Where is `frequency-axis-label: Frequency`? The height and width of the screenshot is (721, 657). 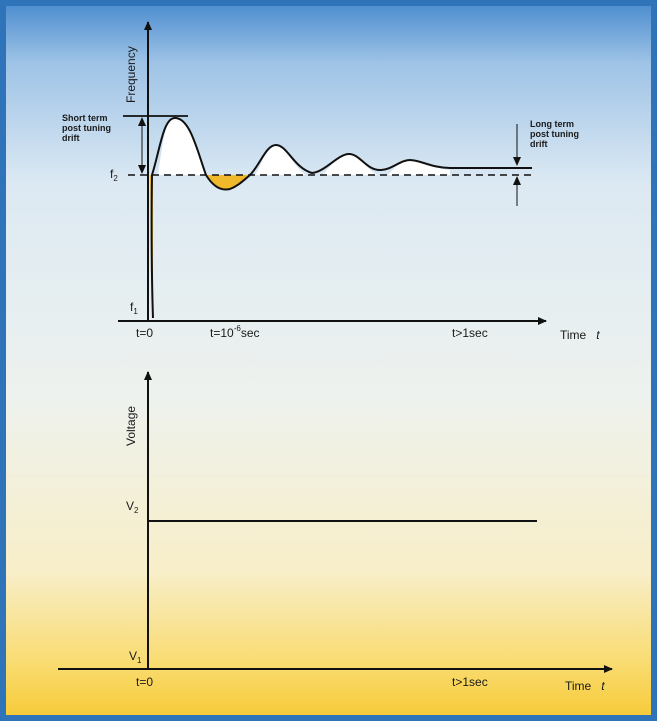 frequency-axis-label: Frequency is located at coordinates (131, 74).